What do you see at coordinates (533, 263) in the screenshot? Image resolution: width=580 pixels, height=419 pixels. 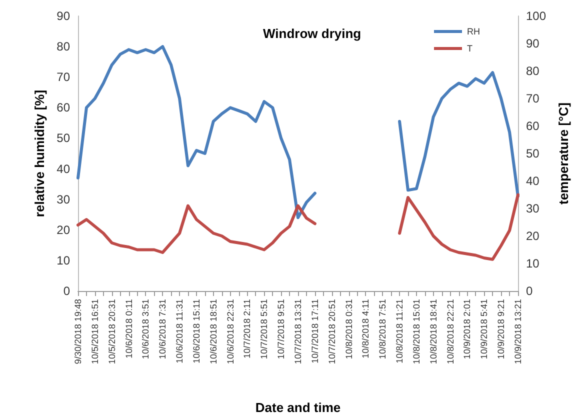 I see `y2-tick-label: 10` at bounding box center [533, 263].